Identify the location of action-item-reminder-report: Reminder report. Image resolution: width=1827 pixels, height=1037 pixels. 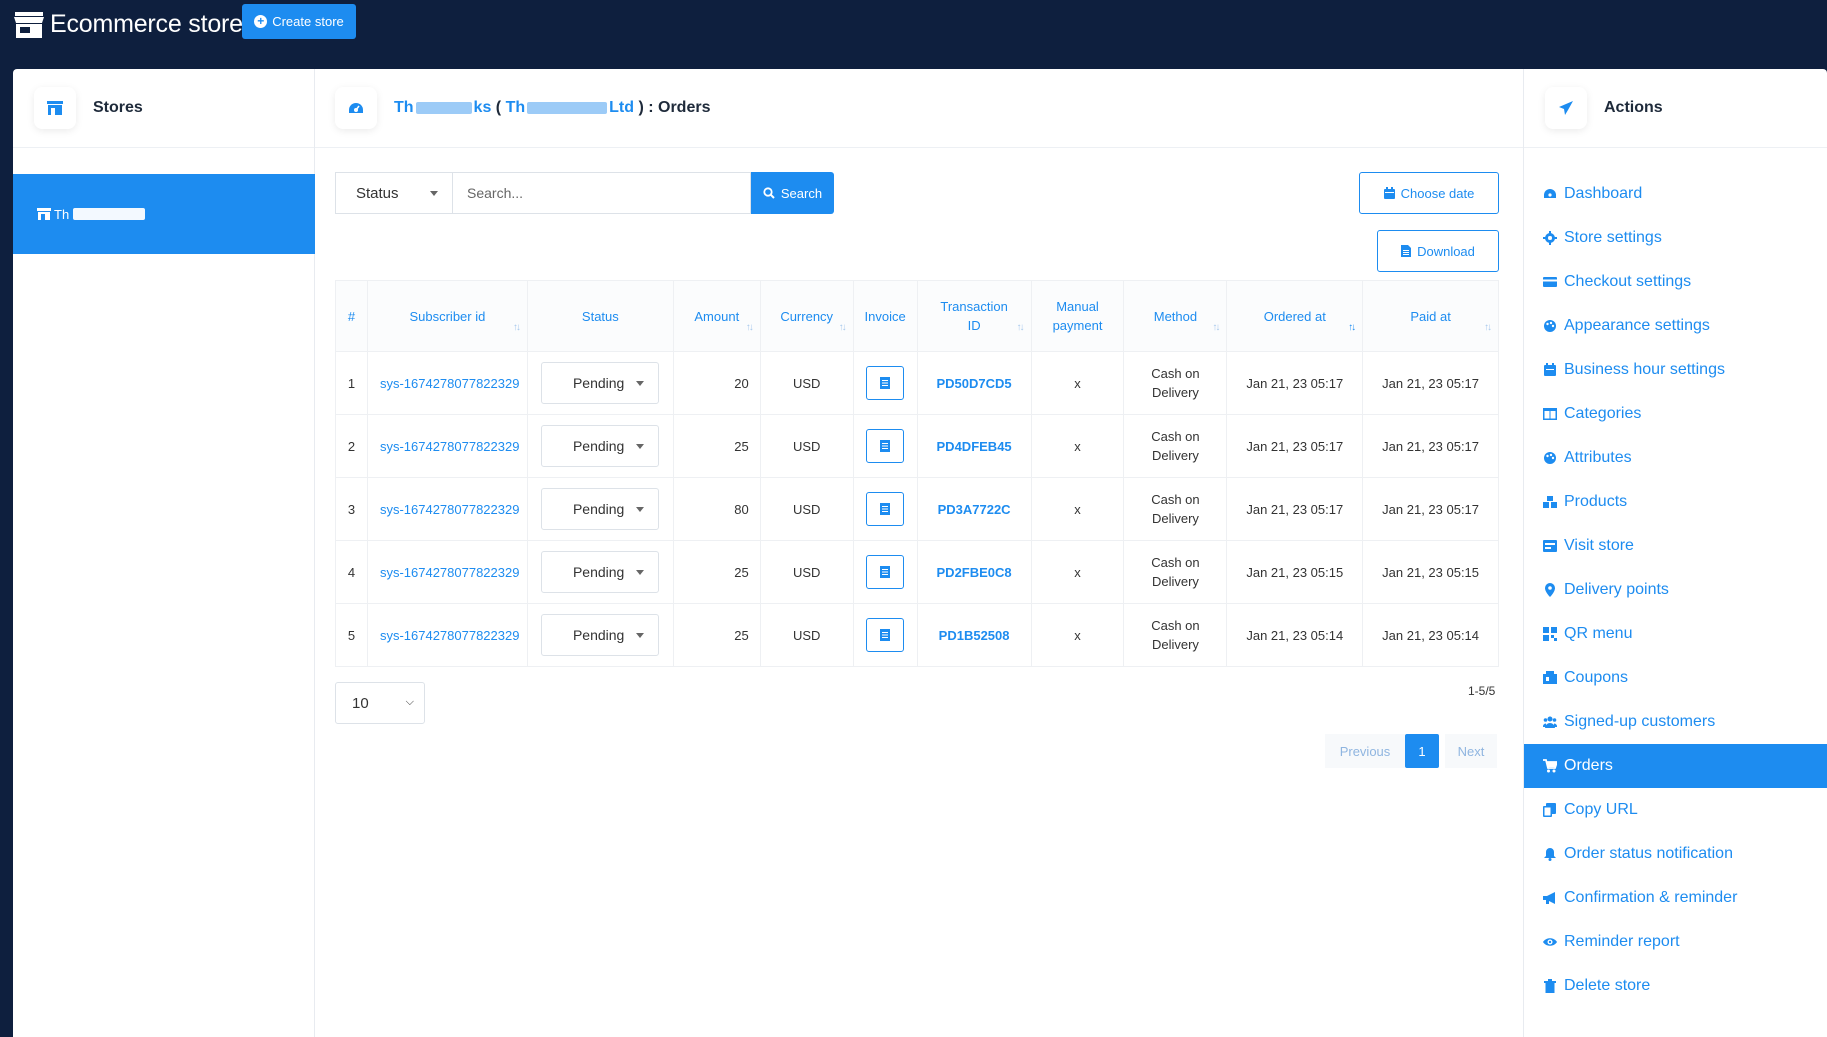
(1675, 942).